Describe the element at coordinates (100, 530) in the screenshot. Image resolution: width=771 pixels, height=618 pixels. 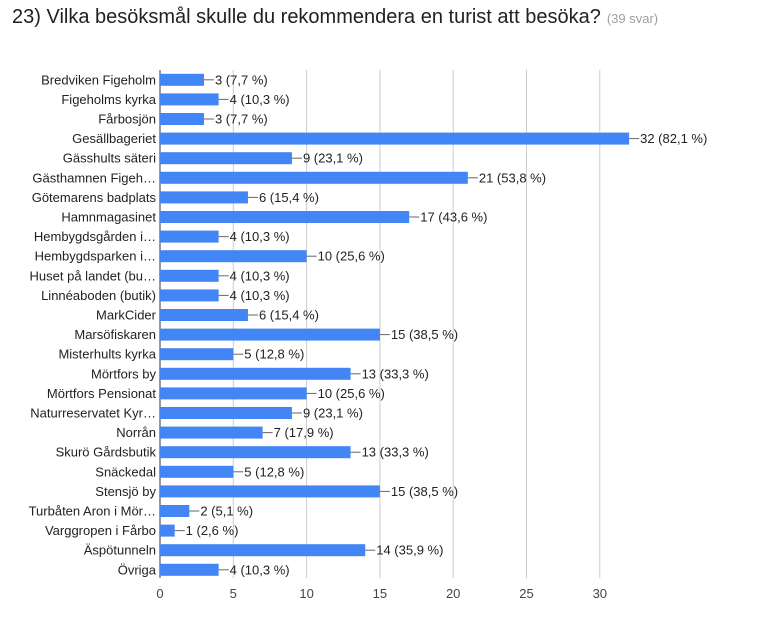
I see `category-label: Varggropen i Fårbo` at that location.